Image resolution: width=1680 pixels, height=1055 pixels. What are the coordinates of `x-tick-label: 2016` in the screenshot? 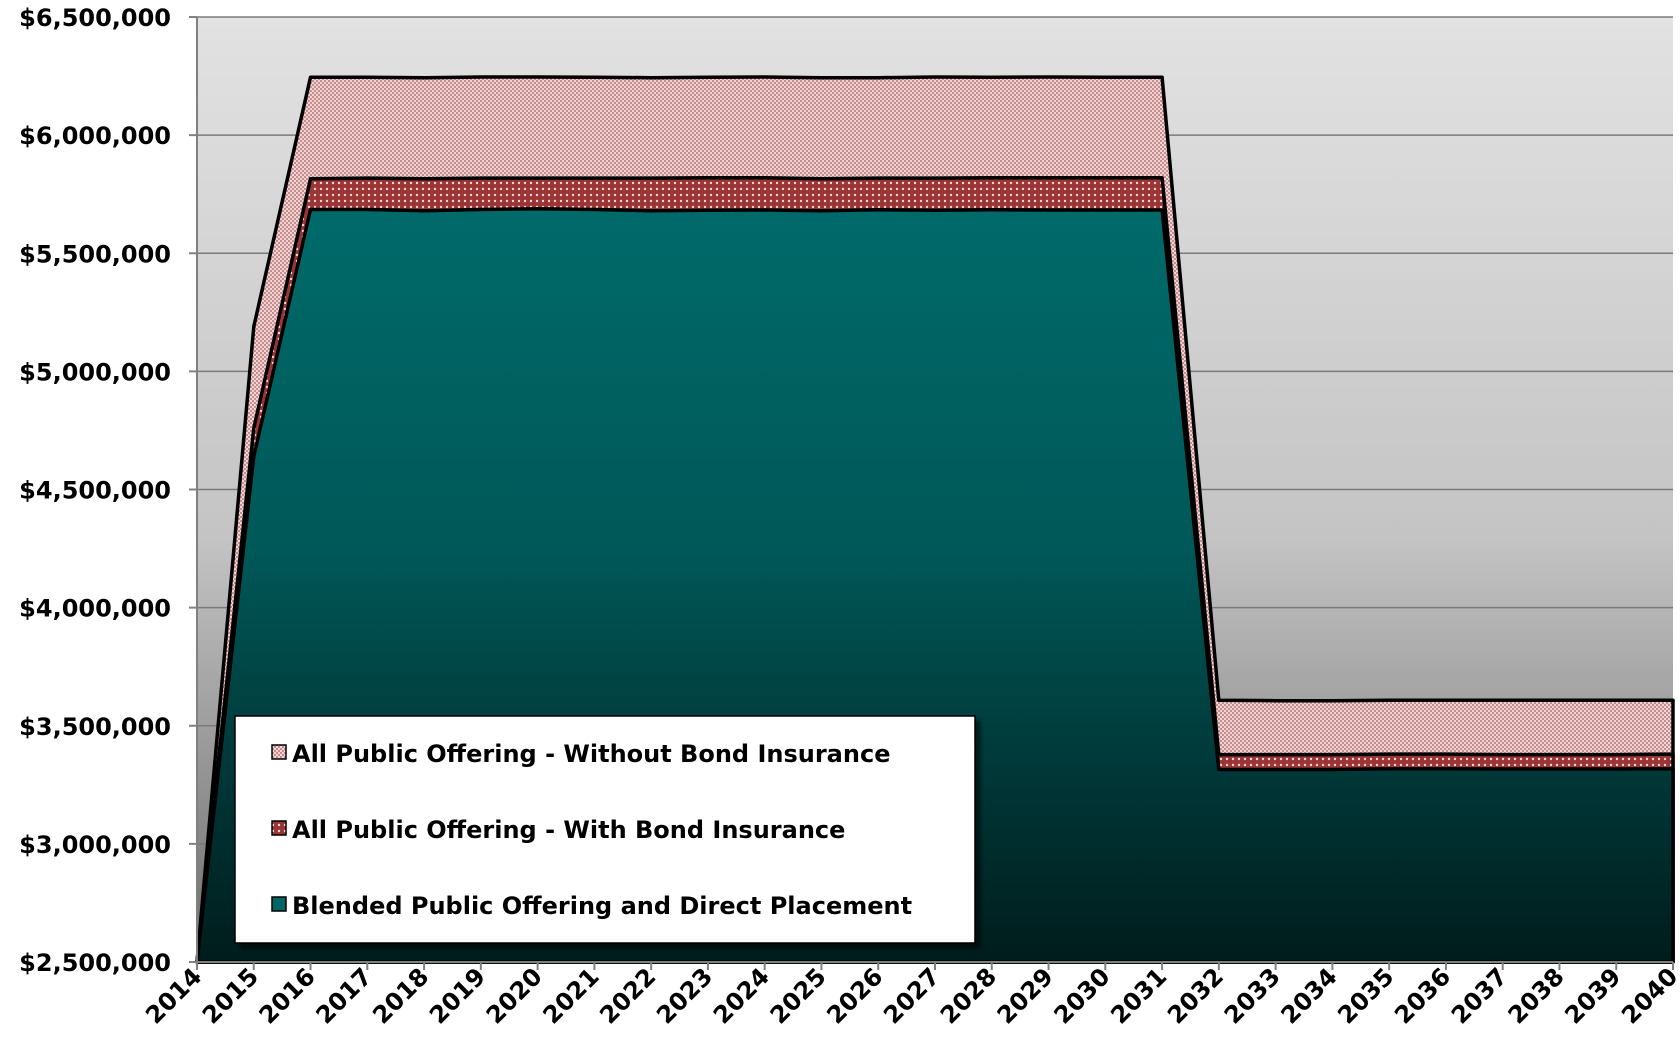 It's located at (287, 995).